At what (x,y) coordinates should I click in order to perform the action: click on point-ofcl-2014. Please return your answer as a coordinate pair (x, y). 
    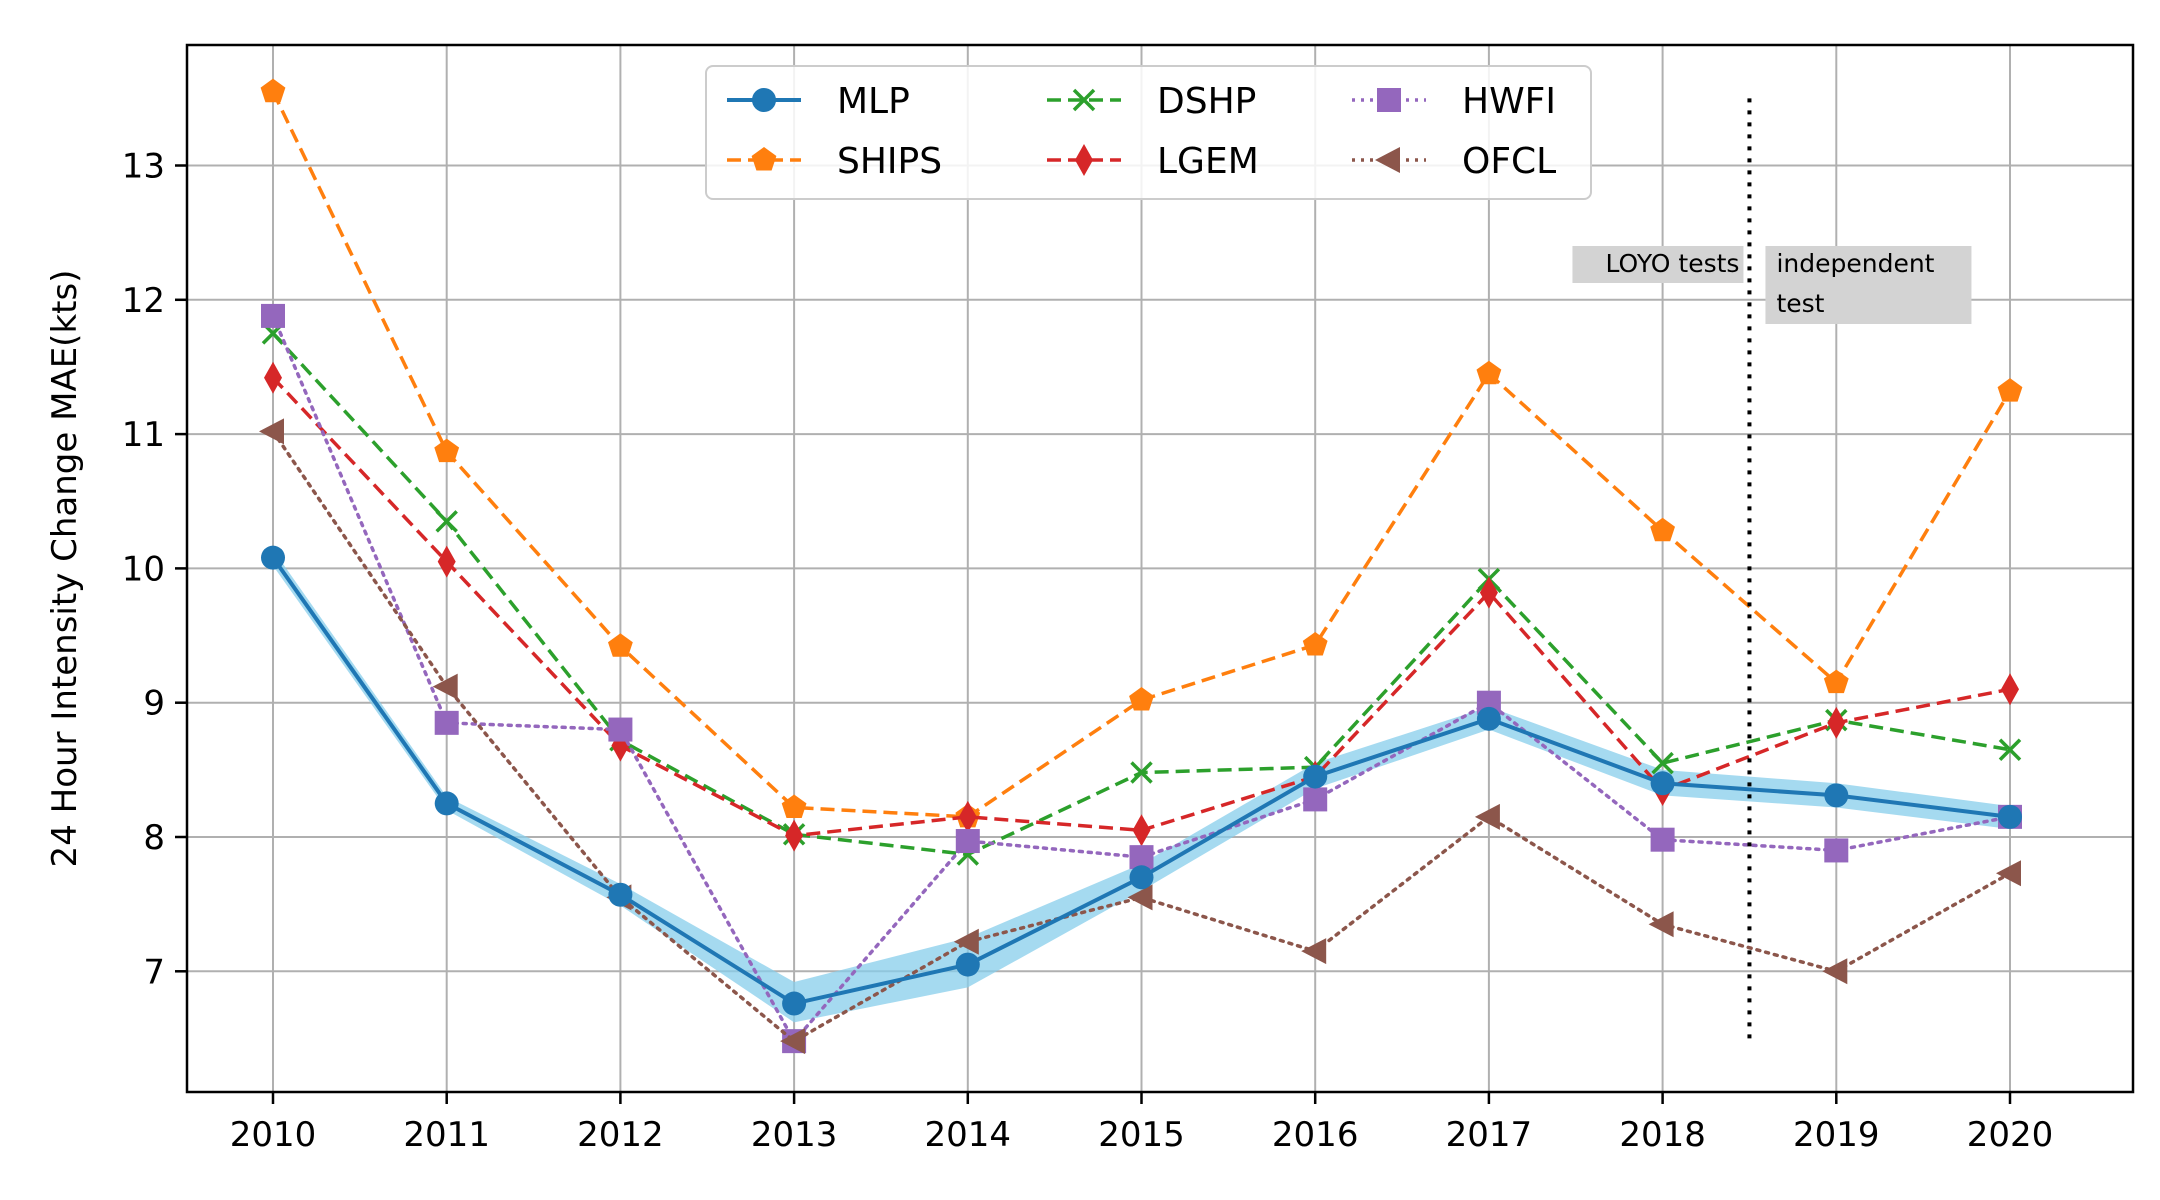
    Looking at the image, I should click on (966, 941).